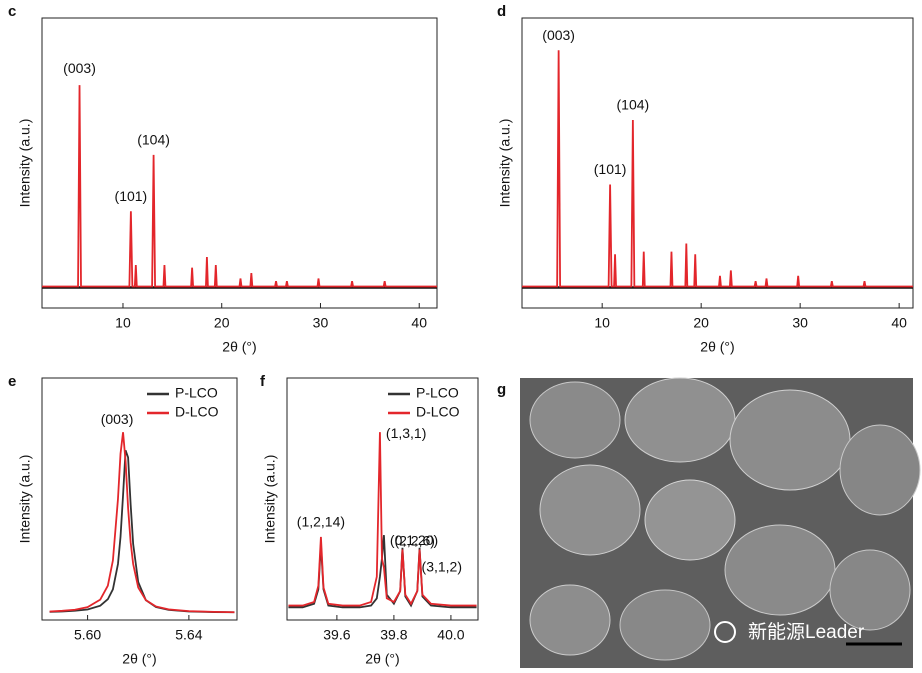 This screenshot has height=673, width=922. I want to click on watermark-icon, so click(725, 632).